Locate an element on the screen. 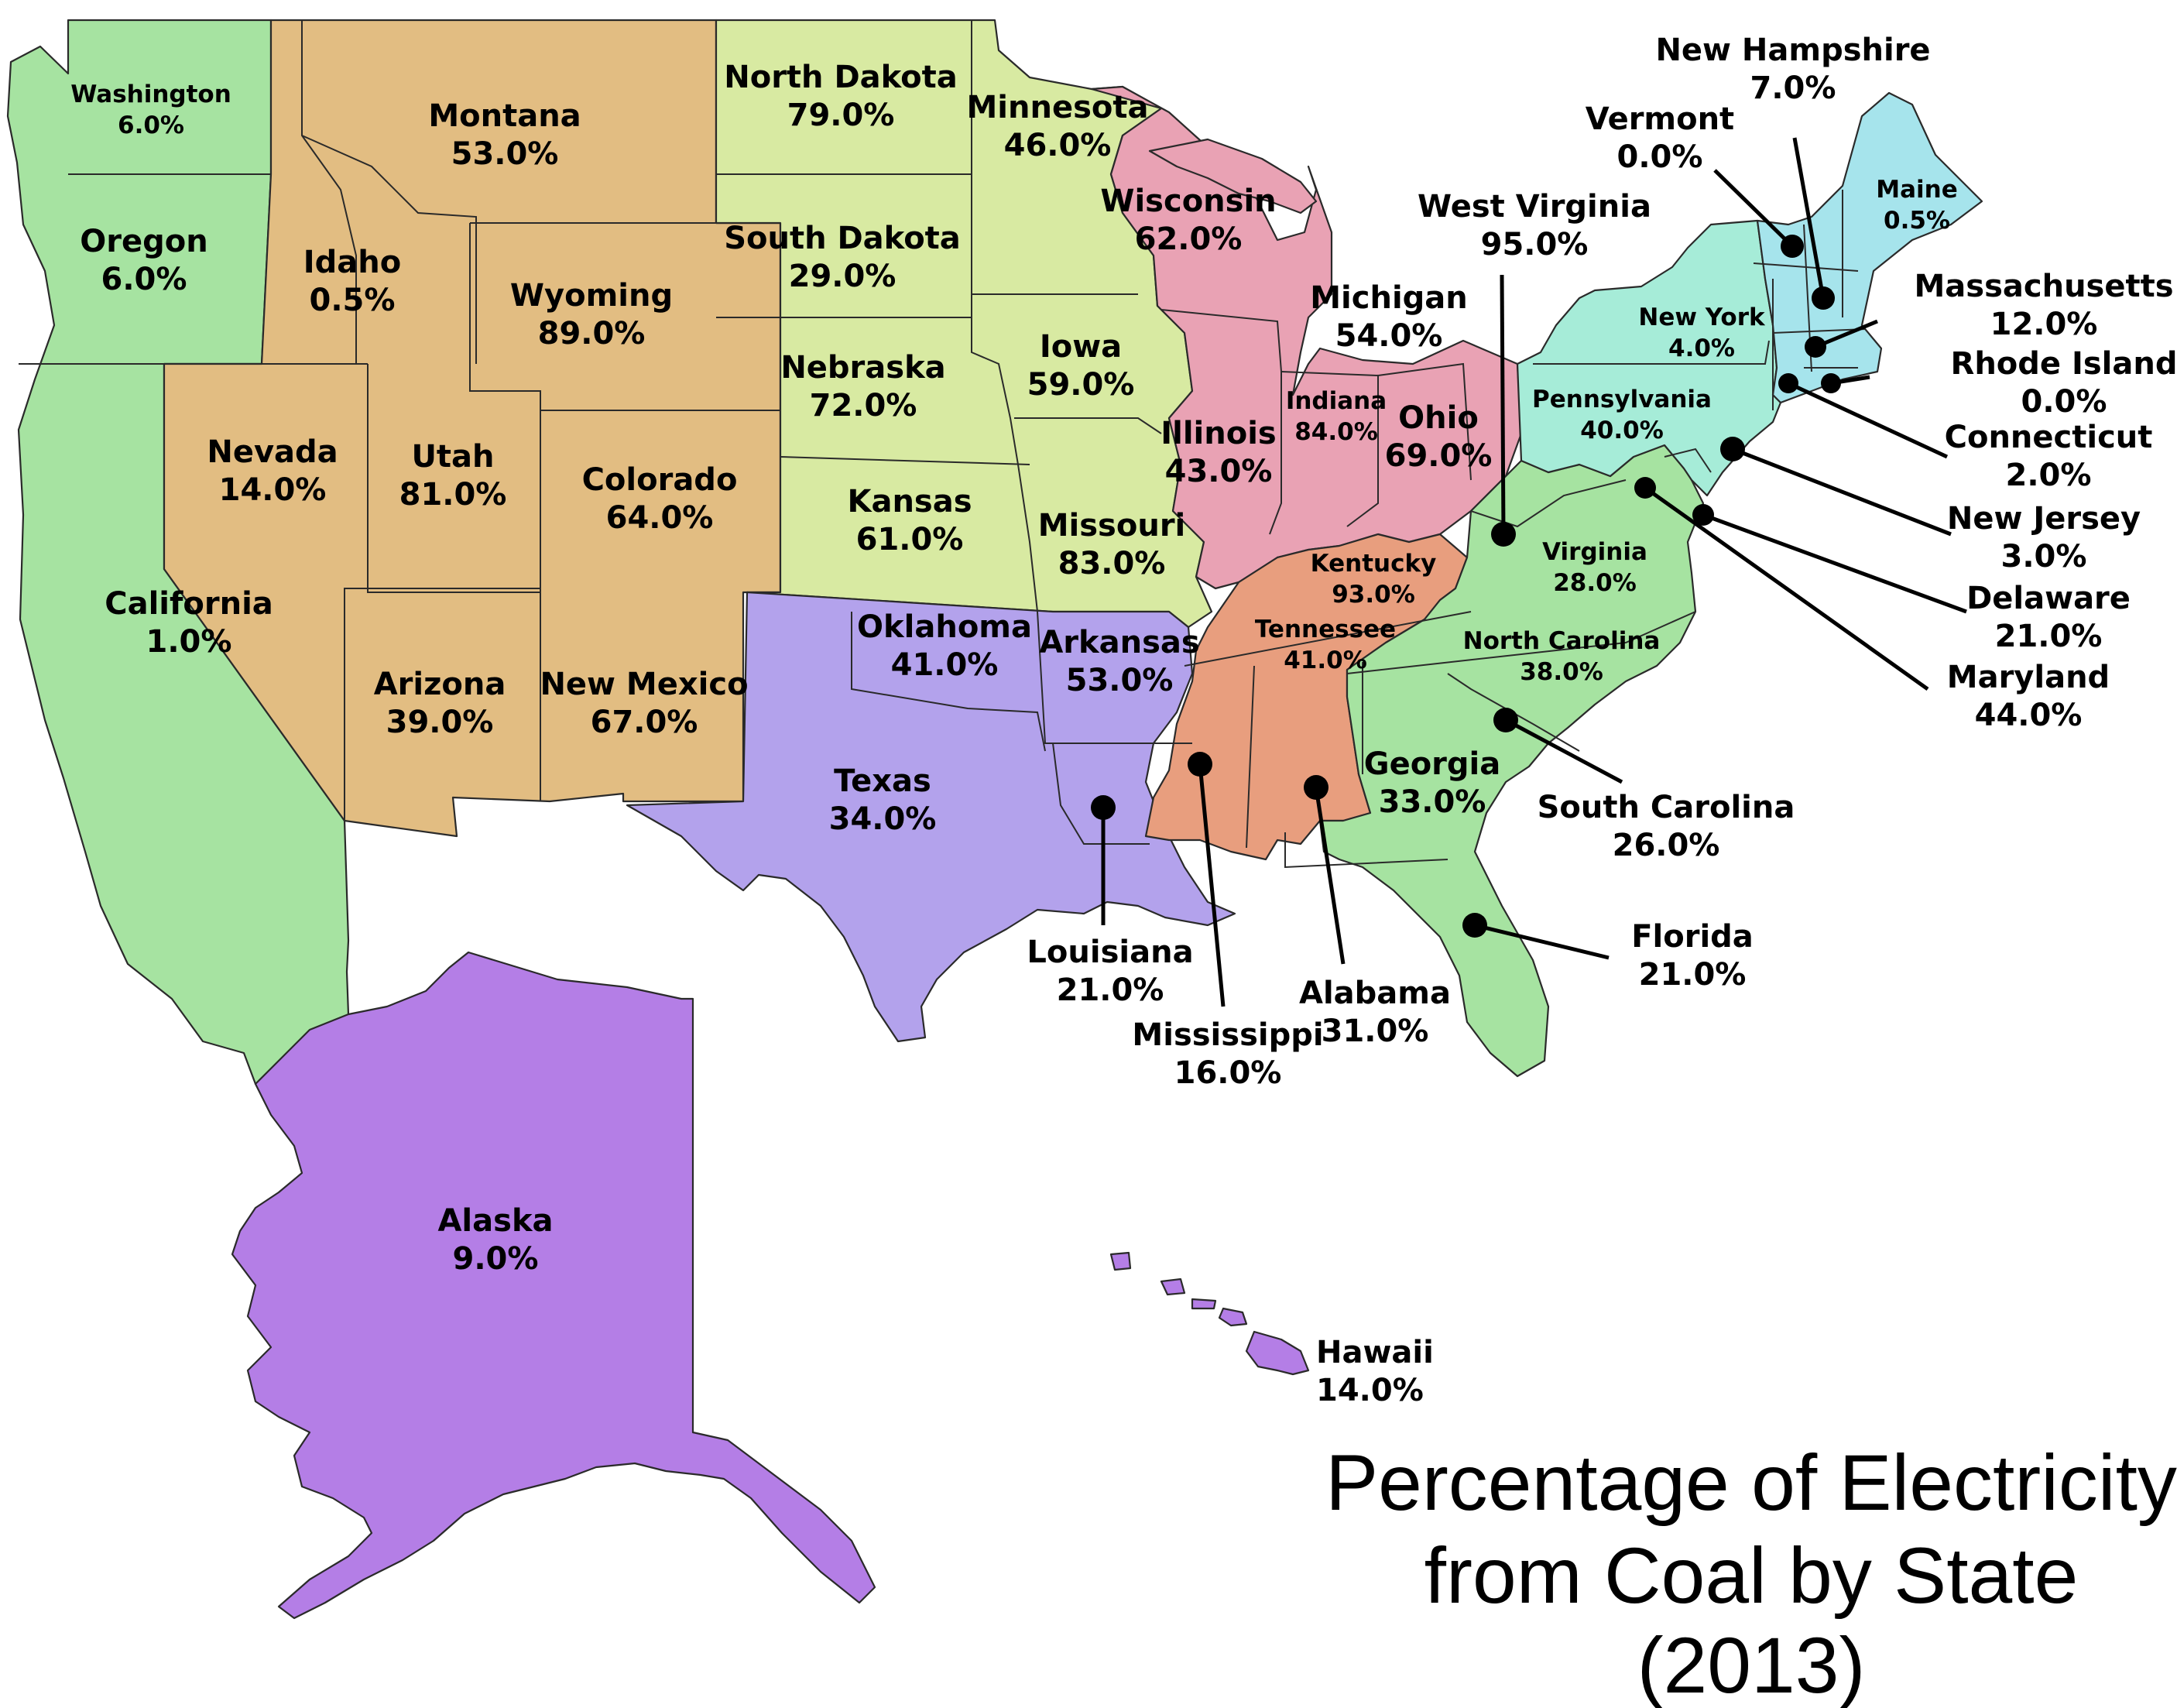  label-idaho-value: 0.5% is located at coordinates (353, 300).